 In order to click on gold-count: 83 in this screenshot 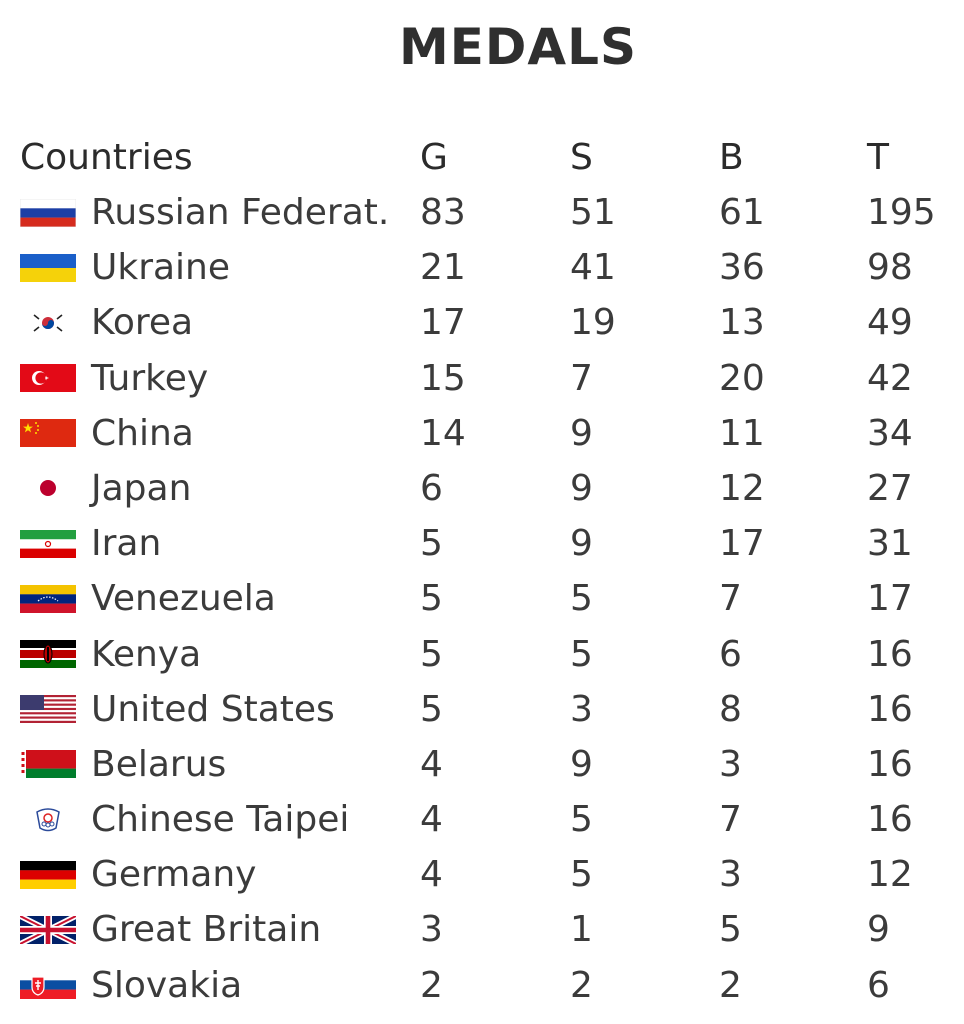, I will do `click(443, 212)`.